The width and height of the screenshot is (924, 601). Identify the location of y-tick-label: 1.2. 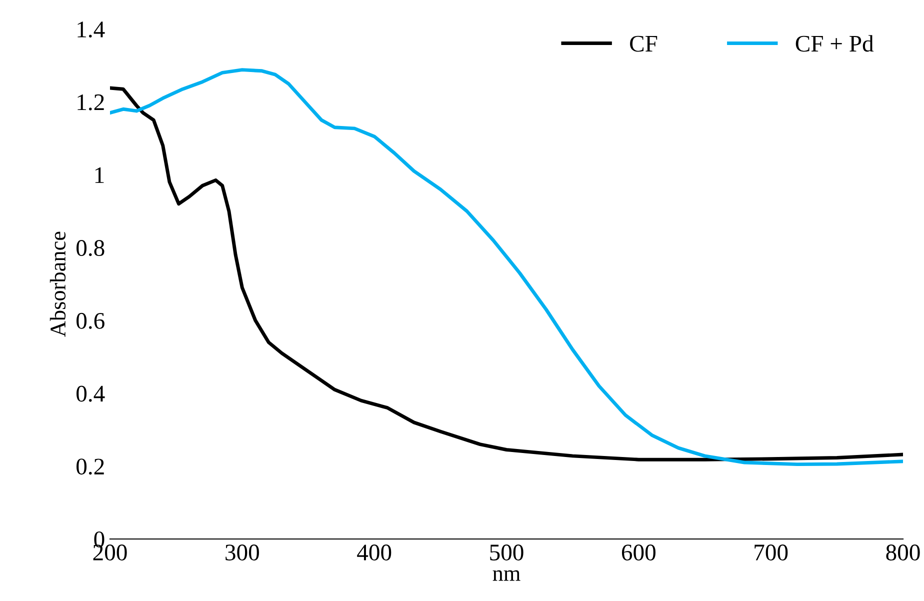
(91, 102).